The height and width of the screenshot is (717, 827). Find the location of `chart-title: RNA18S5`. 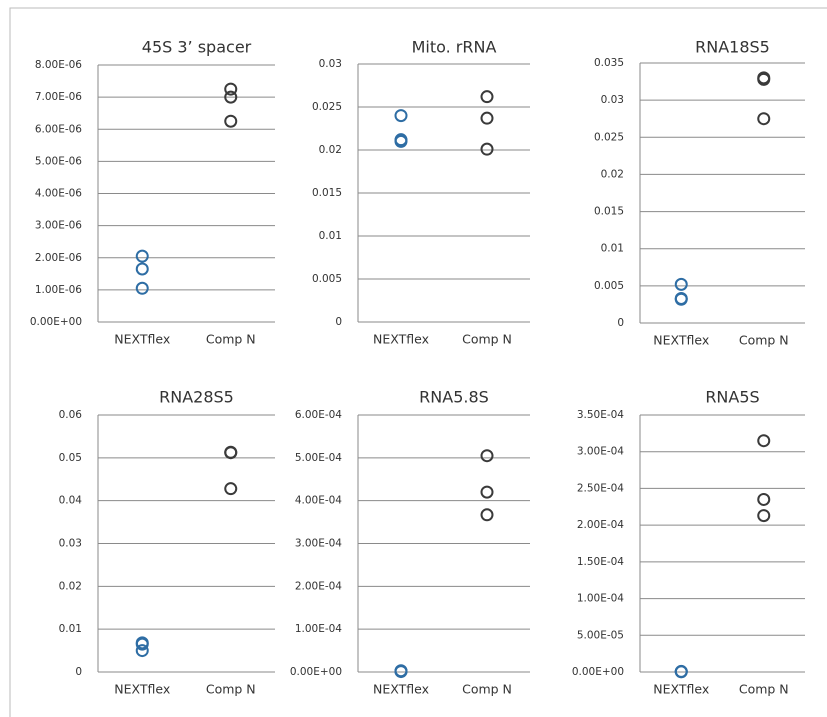

chart-title: RNA18S5 is located at coordinates (732, 47).